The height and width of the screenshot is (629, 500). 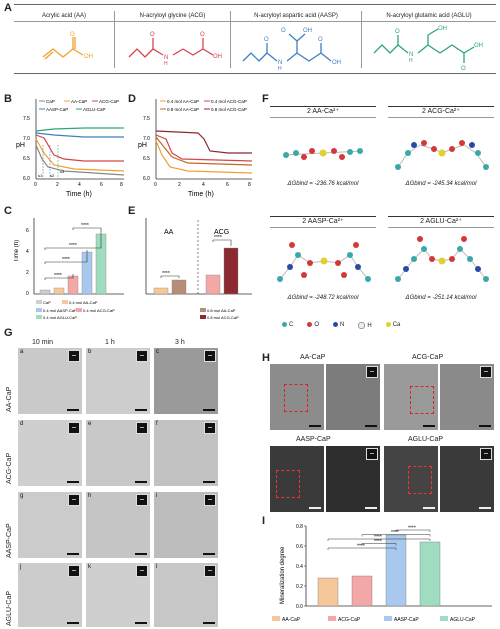 What do you see at coordinates (94, 109) in the screenshot?
I see `b-legend-item: AGLU-CaP` at bounding box center [94, 109].